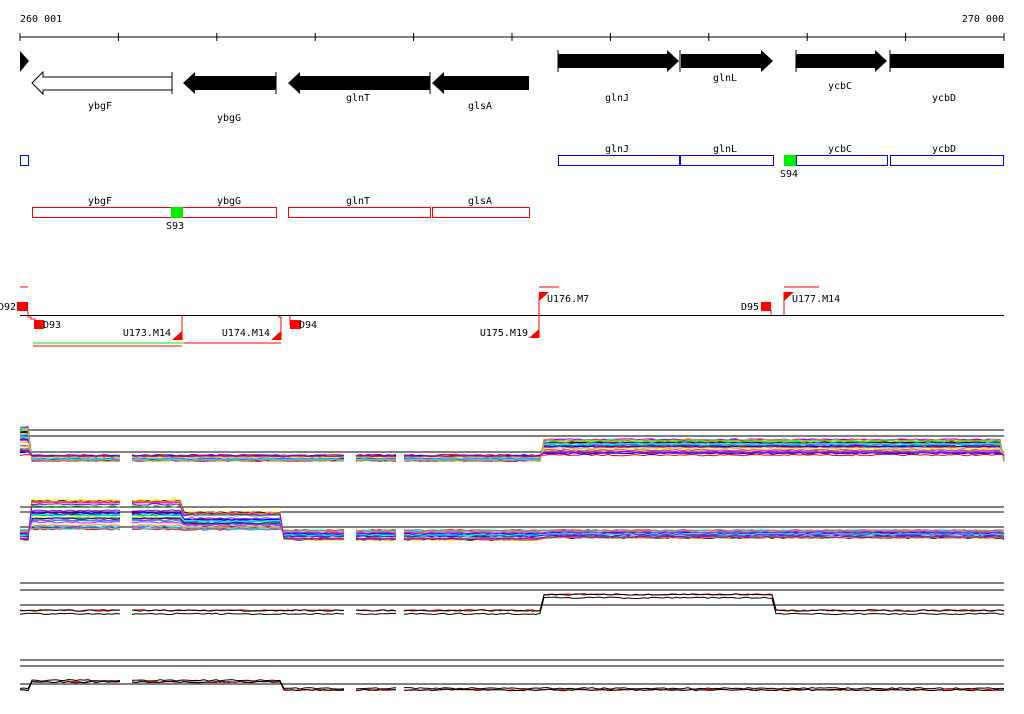 This screenshot has width=1024, height=714. I want to click on gene-label: glnJ, so click(617, 98).